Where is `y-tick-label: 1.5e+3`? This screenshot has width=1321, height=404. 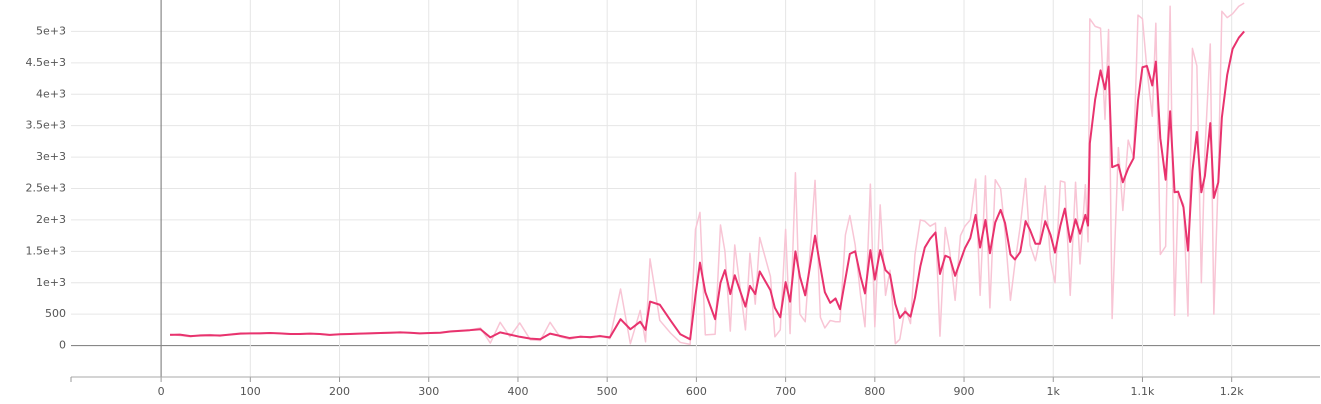 y-tick-label: 1.5e+3 is located at coordinates (46, 250).